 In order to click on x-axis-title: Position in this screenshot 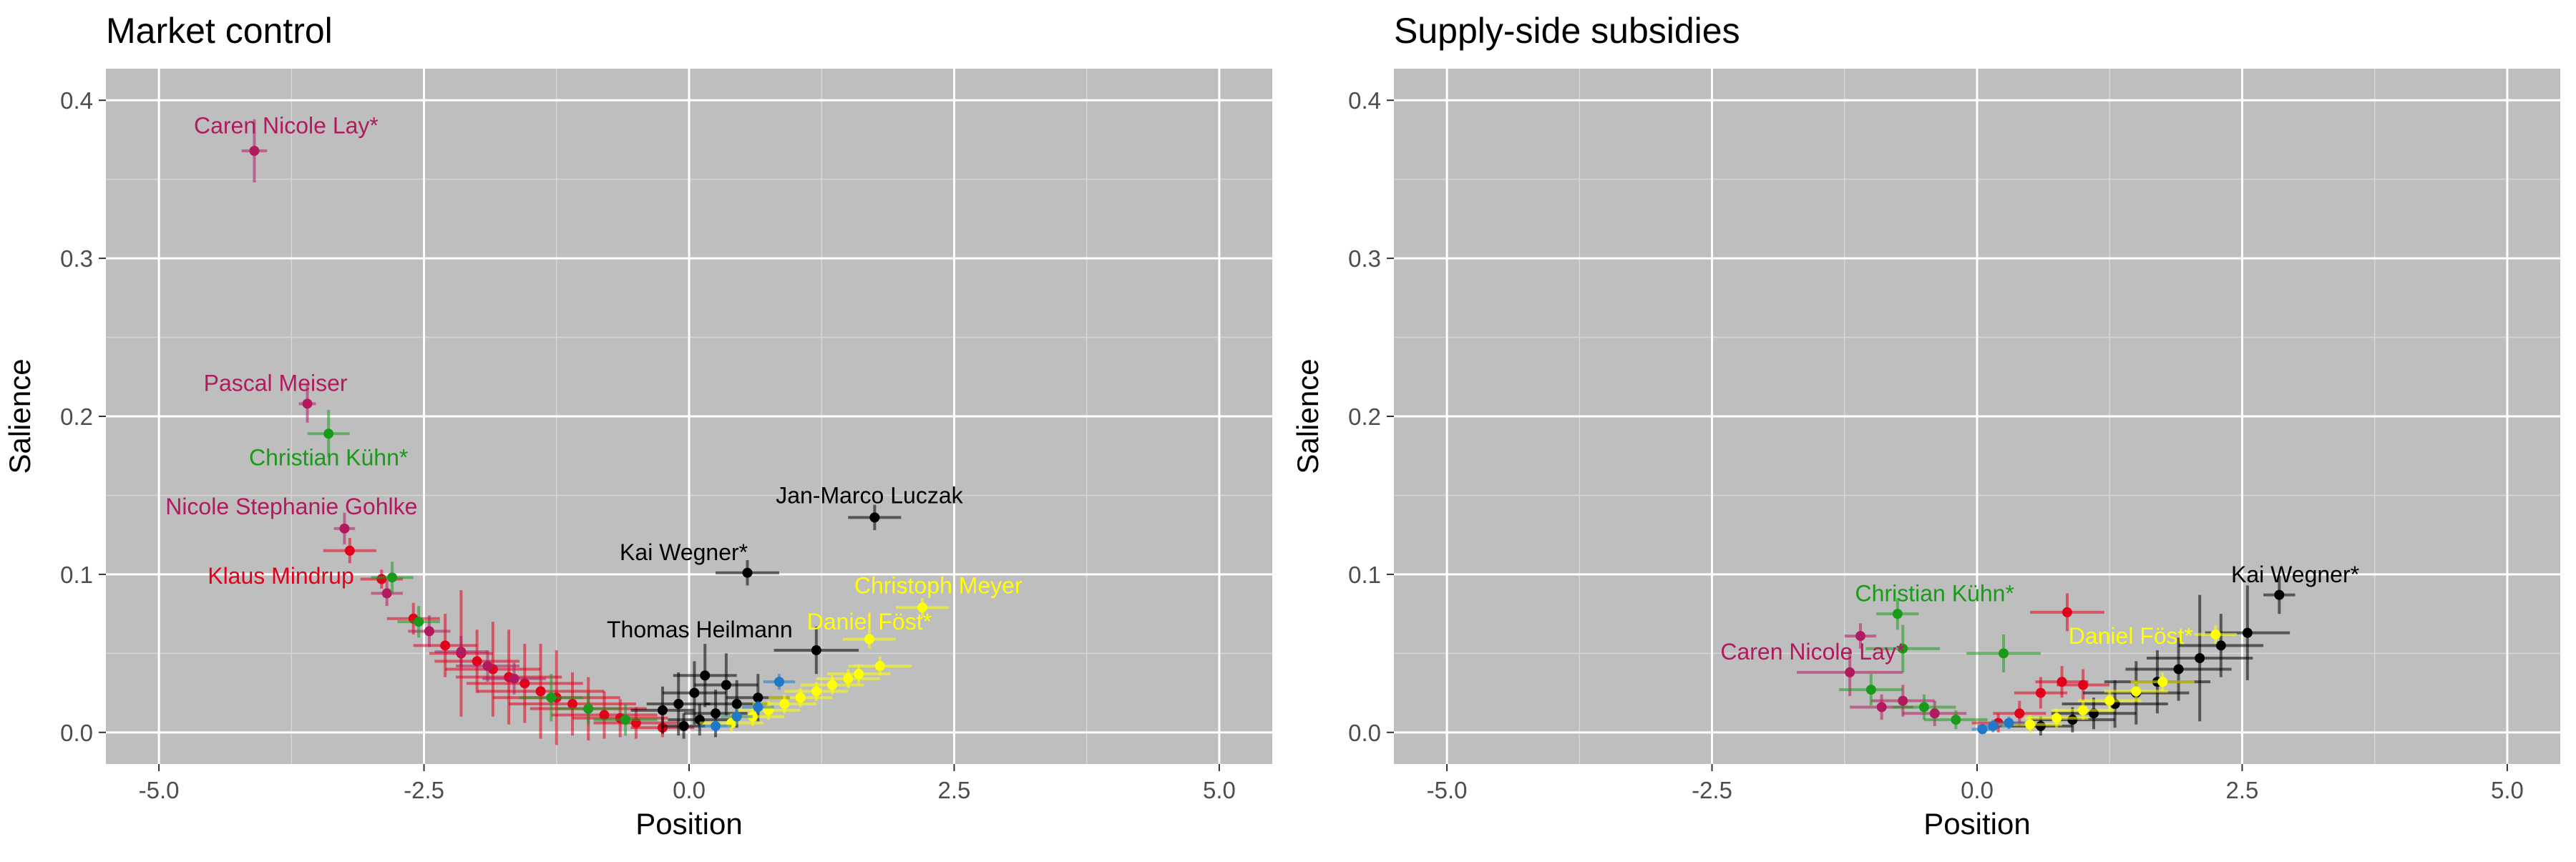, I will do `click(688, 824)`.